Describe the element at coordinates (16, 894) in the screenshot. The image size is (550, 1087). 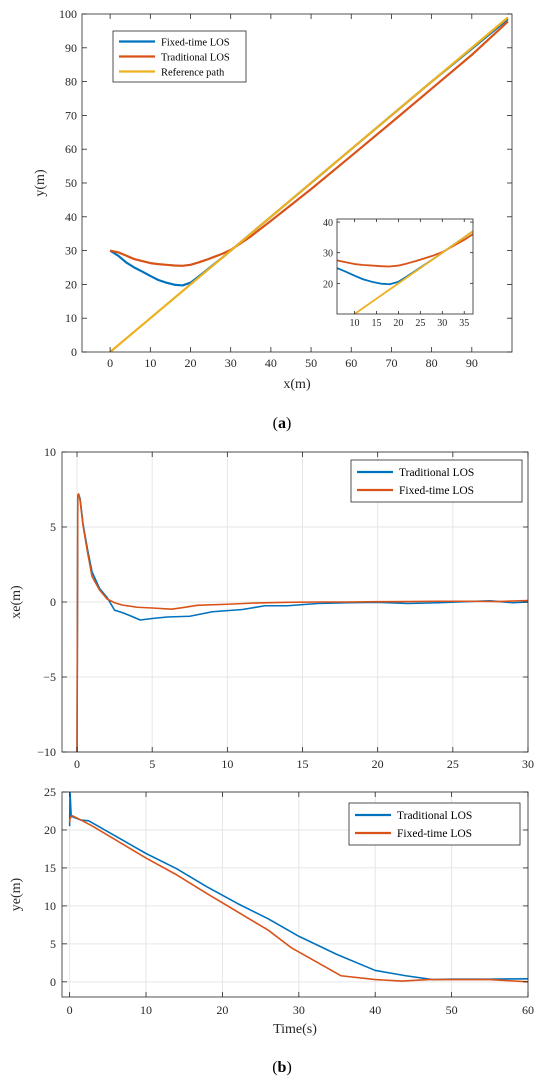
I see `y-axis-label: ye(m)` at that location.